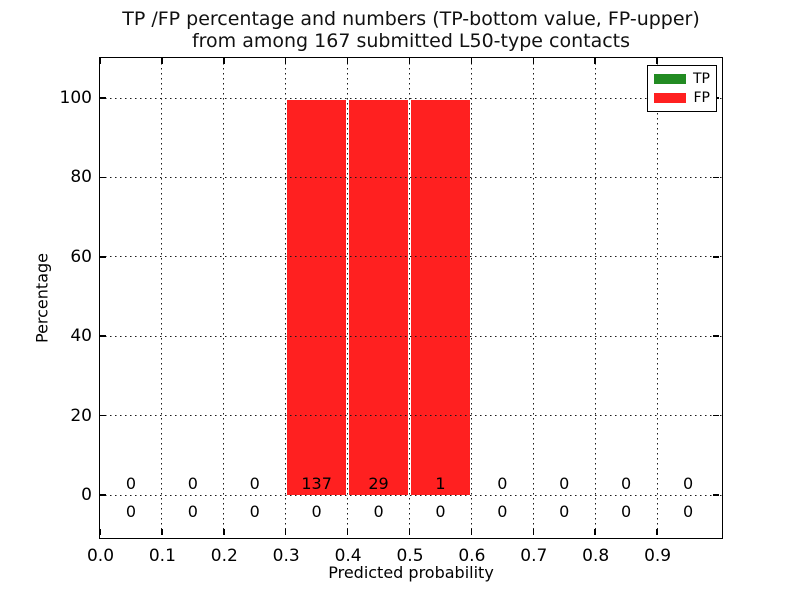  What do you see at coordinates (286, 556) in the screenshot?
I see `x-tick-label: 0.3` at bounding box center [286, 556].